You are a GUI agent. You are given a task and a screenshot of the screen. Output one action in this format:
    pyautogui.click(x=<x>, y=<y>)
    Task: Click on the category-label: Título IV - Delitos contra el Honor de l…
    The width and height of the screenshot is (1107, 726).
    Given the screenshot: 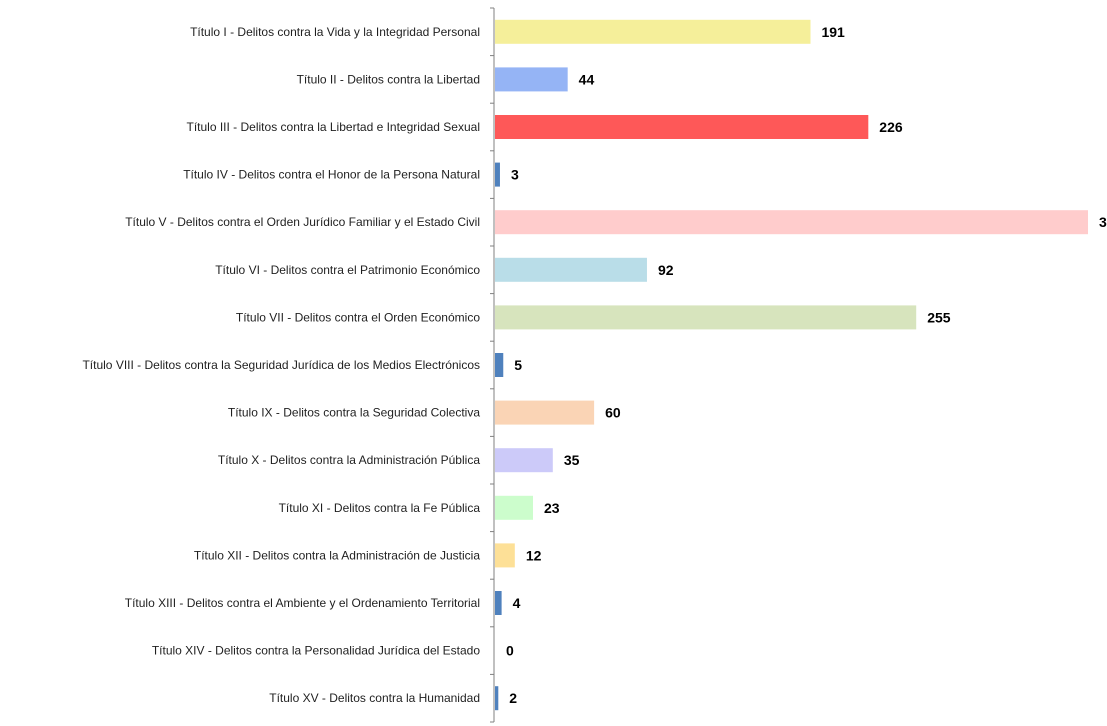 What is the action you would take?
    pyautogui.click(x=331, y=175)
    